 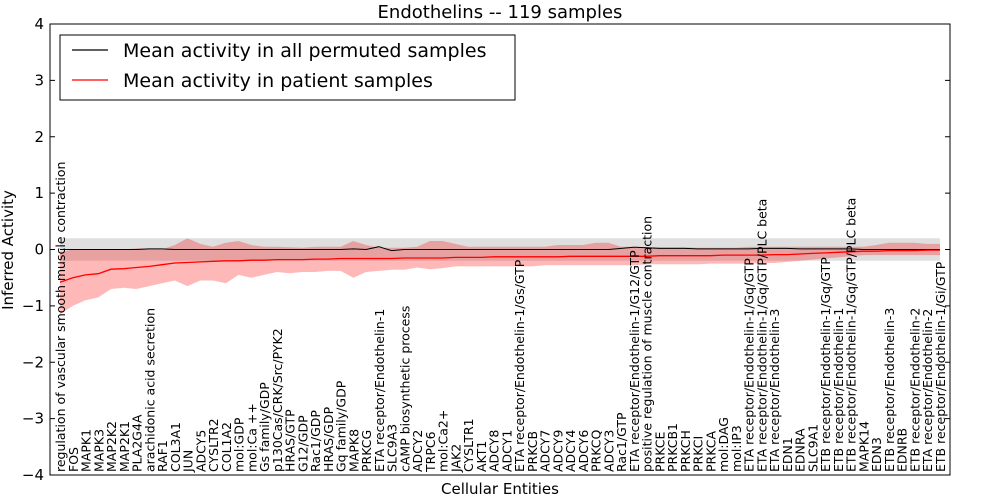 What do you see at coordinates (226, 447) in the screenshot?
I see `category-label: COL1A2` at bounding box center [226, 447].